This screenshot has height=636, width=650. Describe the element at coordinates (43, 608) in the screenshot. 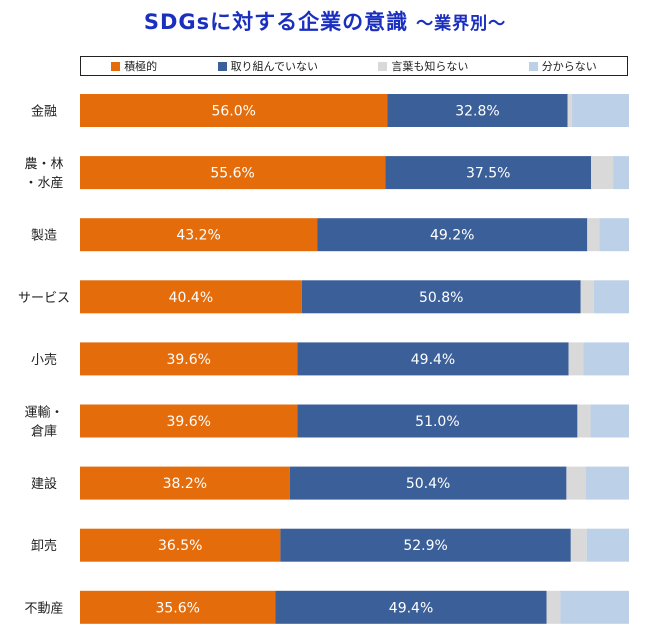

I see `category-label: 不動産` at that location.